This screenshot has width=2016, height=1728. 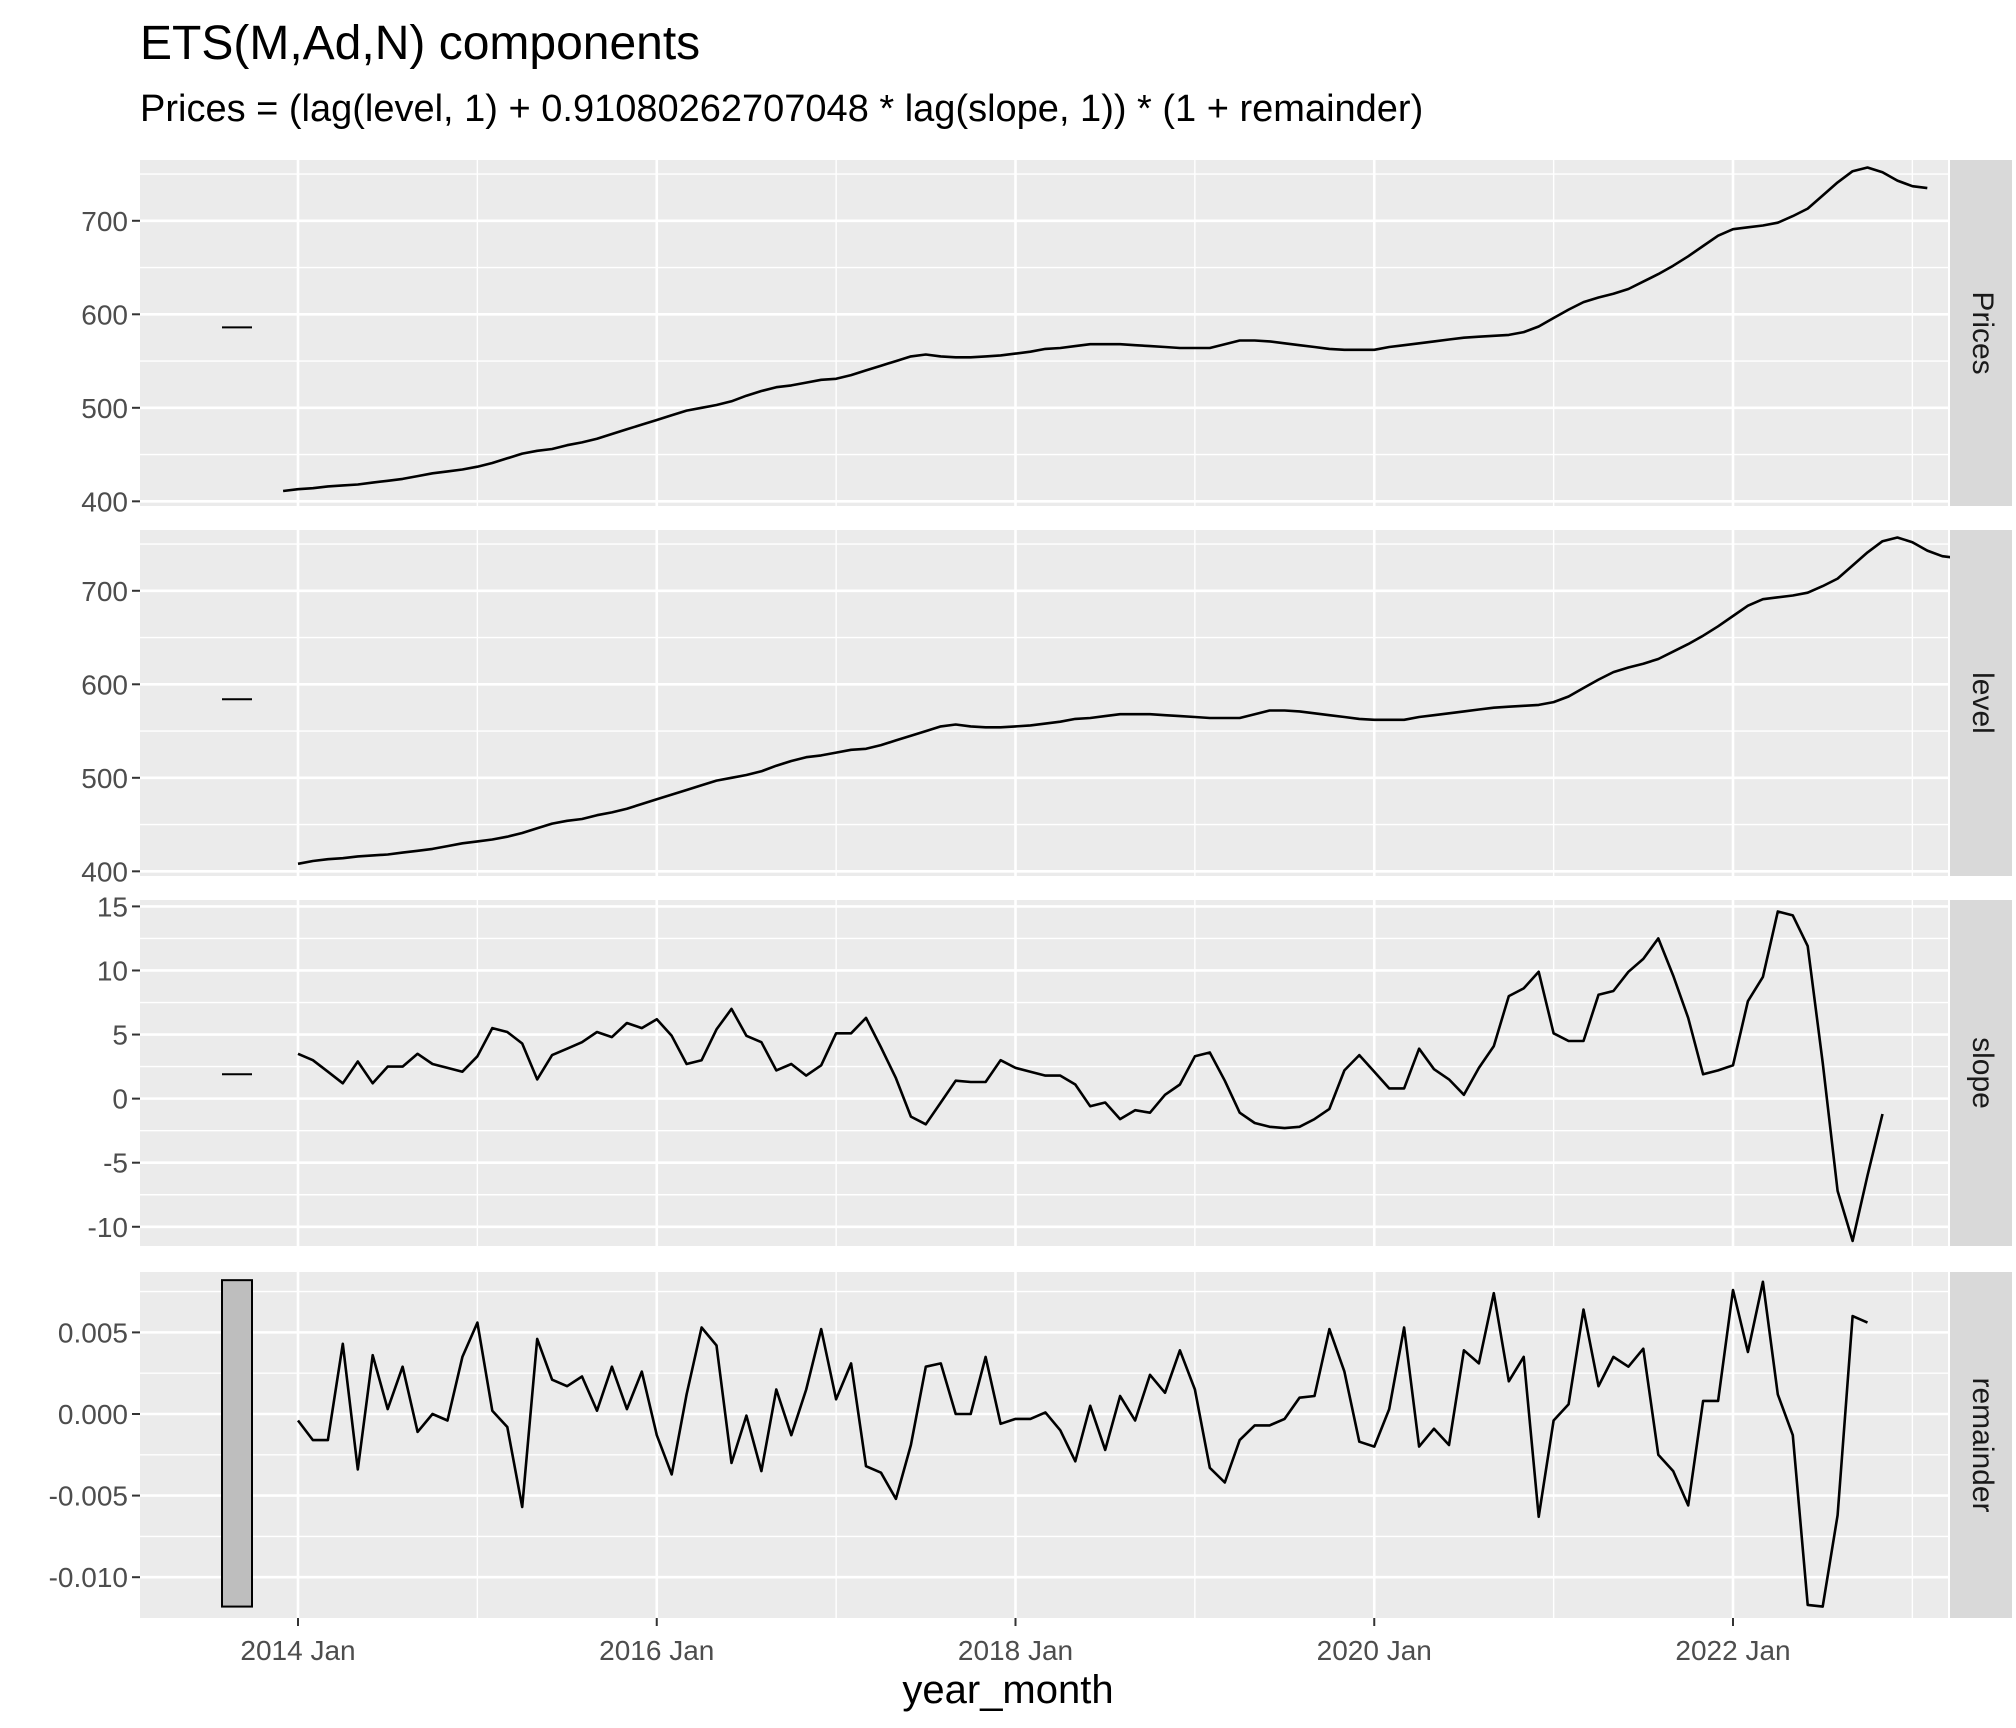 I want to click on y-tick-label: 15, so click(x=112, y=906).